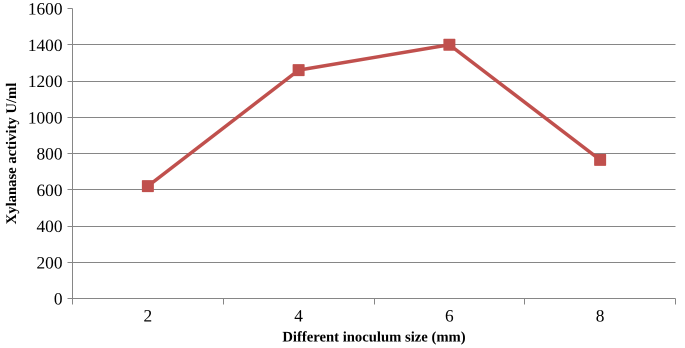  What do you see at coordinates (374, 338) in the screenshot?
I see `x-axis-title: Different inoculum size (mm)` at bounding box center [374, 338].